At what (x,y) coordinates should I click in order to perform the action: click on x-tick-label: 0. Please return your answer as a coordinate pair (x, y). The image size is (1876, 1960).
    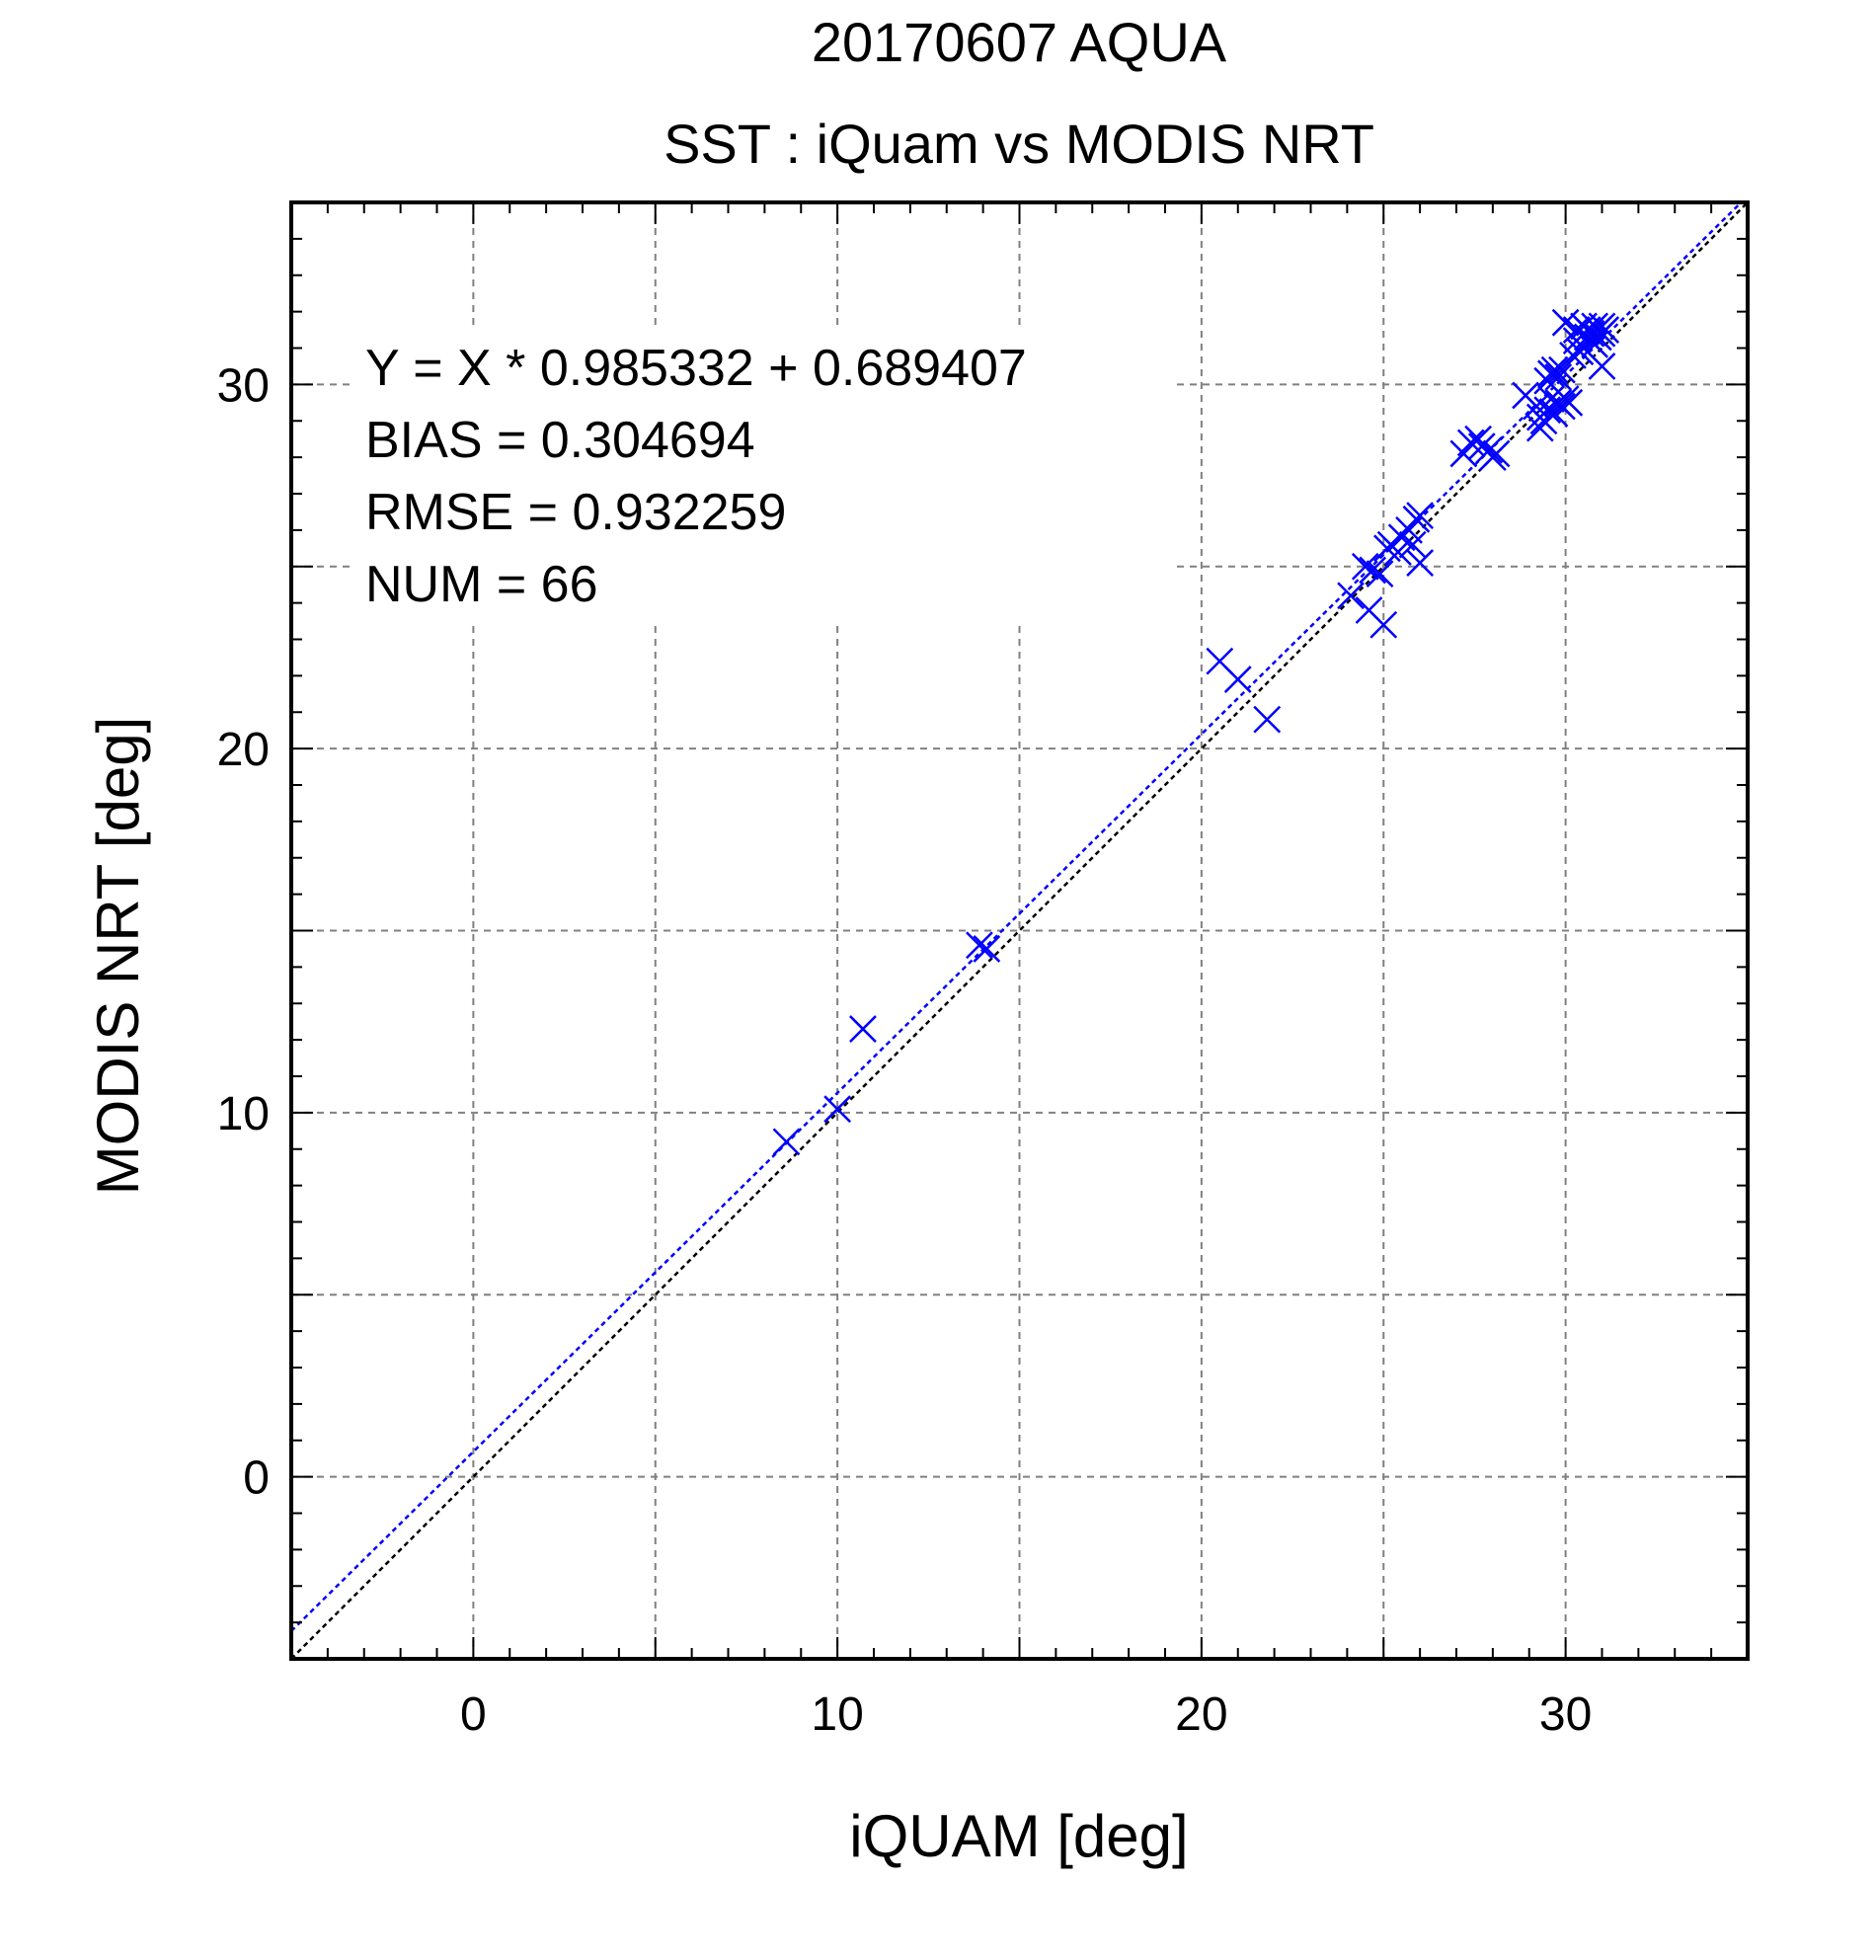
    Looking at the image, I should click on (474, 1714).